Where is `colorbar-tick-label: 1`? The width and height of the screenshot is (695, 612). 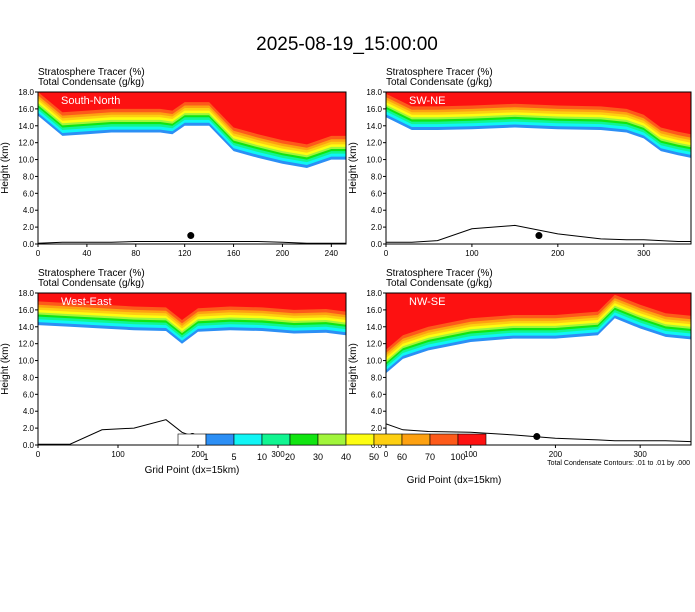 colorbar-tick-label: 1 is located at coordinates (205, 457).